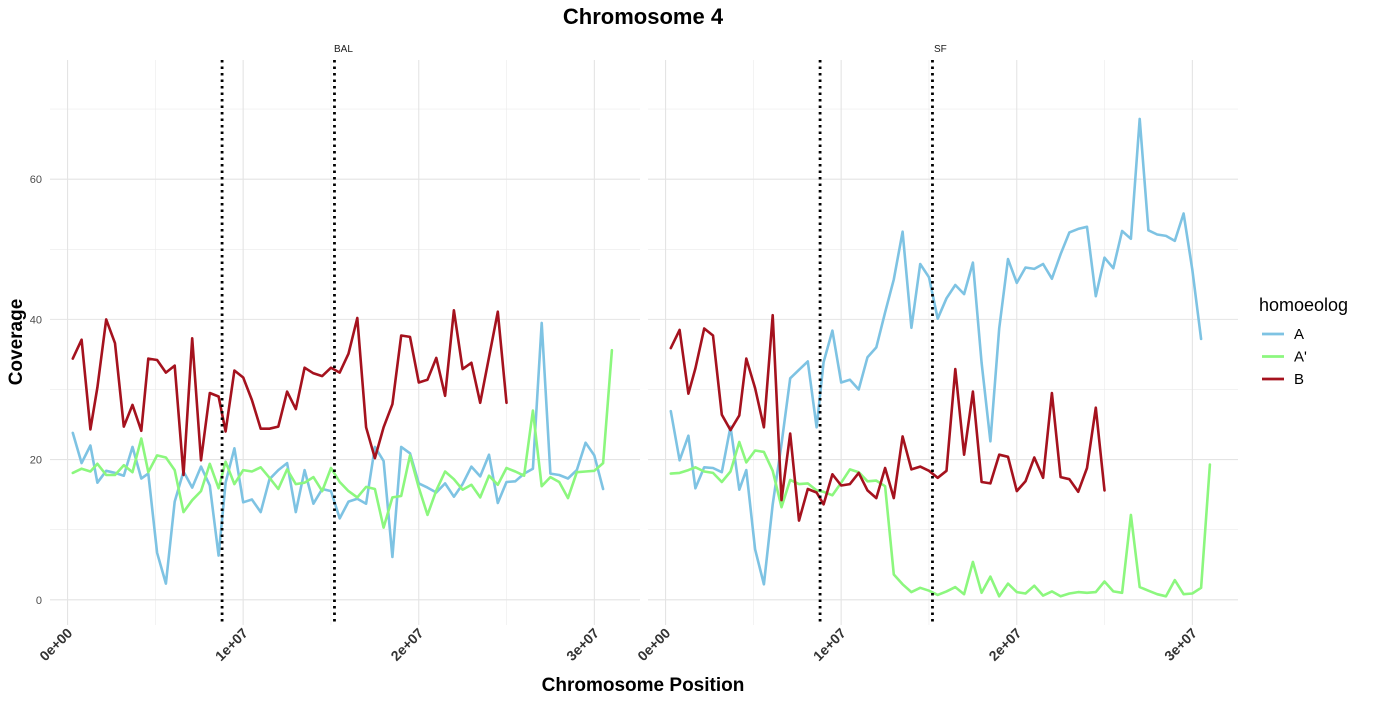  I want to click on facet-label-bal: BAL, so click(343, 49).